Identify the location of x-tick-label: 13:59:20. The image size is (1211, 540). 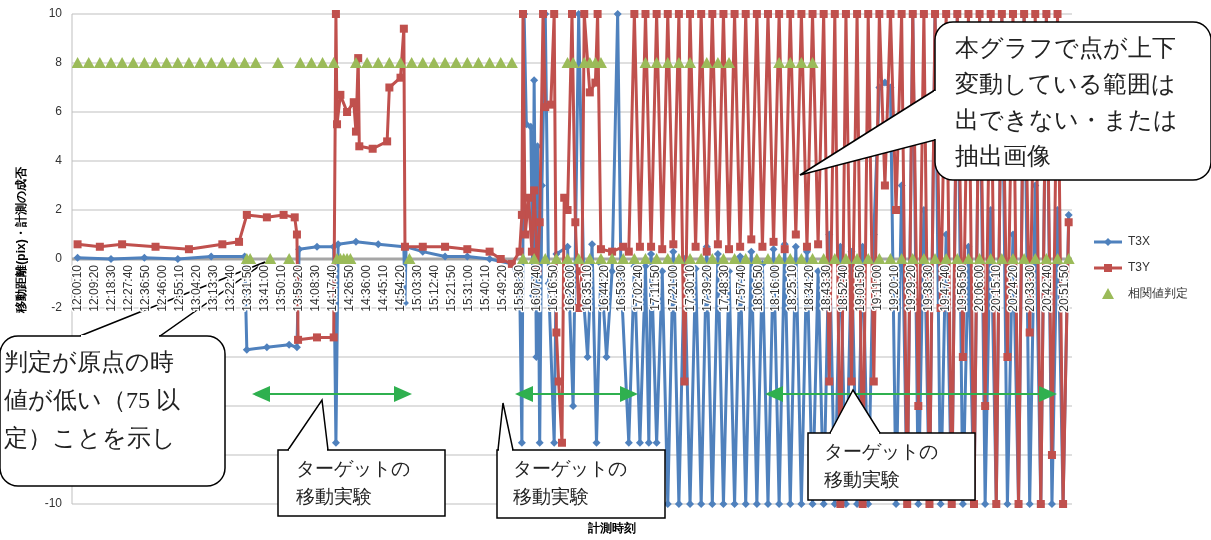
(298, 288).